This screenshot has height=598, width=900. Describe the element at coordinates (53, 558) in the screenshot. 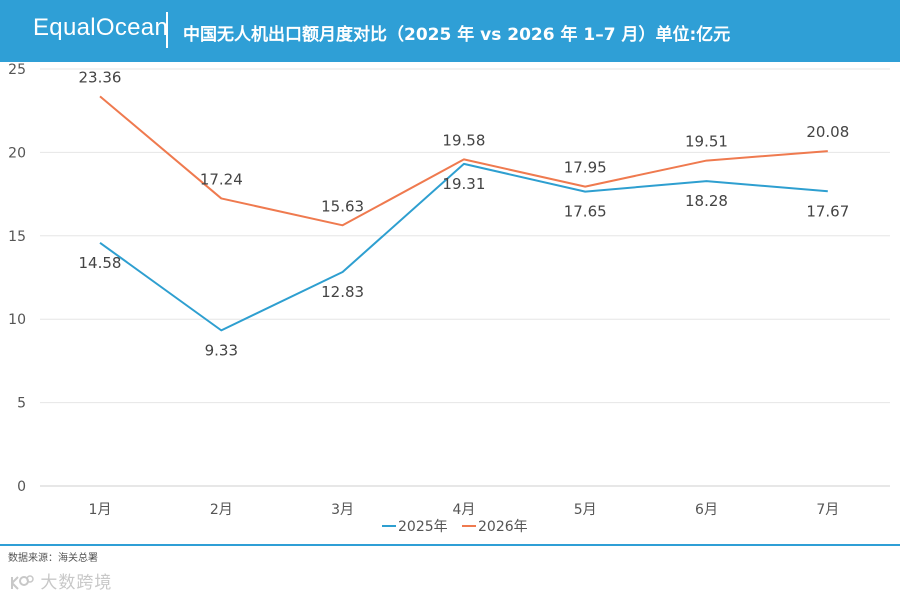

I see `source-note: 数据来源：海关总署` at that location.